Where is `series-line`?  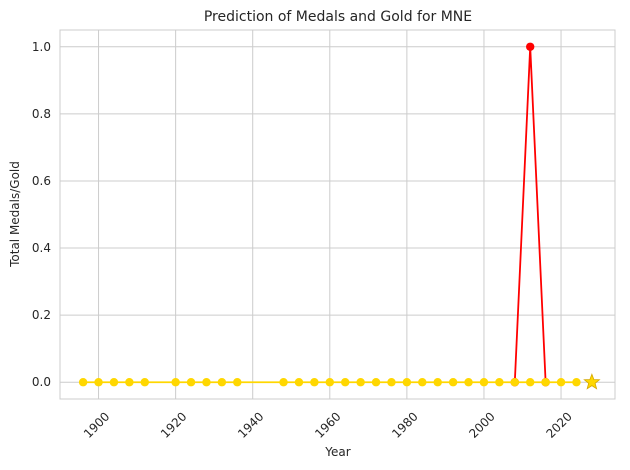 series-line is located at coordinates (530, 214).